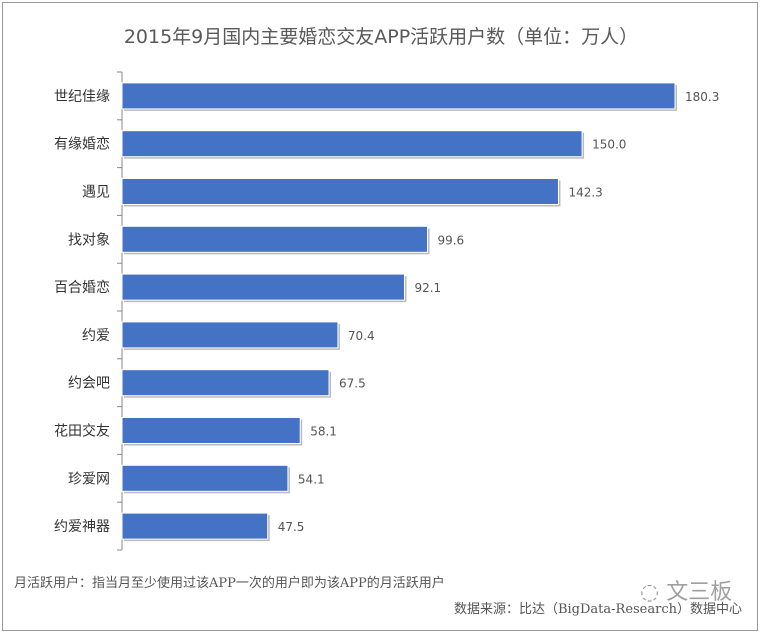 This screenshot has width=762, height=635. I want to click on value-label: 67.5, so click(352, 384).